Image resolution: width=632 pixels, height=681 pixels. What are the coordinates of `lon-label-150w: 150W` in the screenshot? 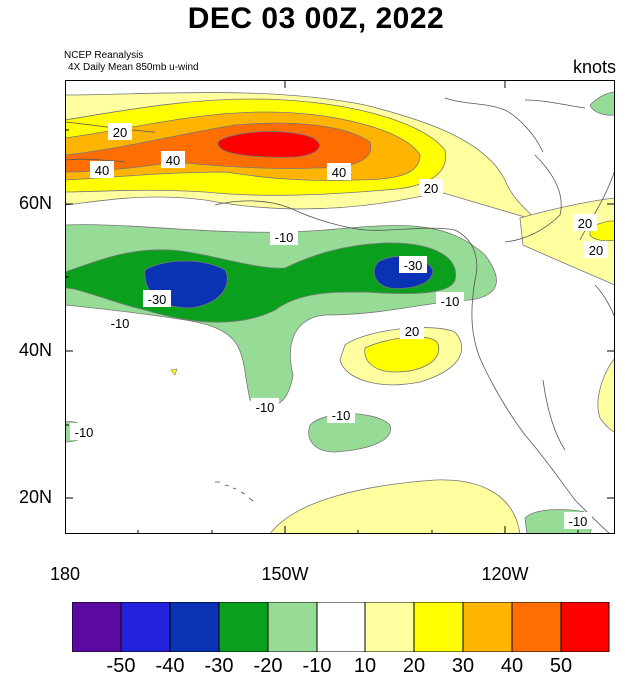 It's located at (285, 574).